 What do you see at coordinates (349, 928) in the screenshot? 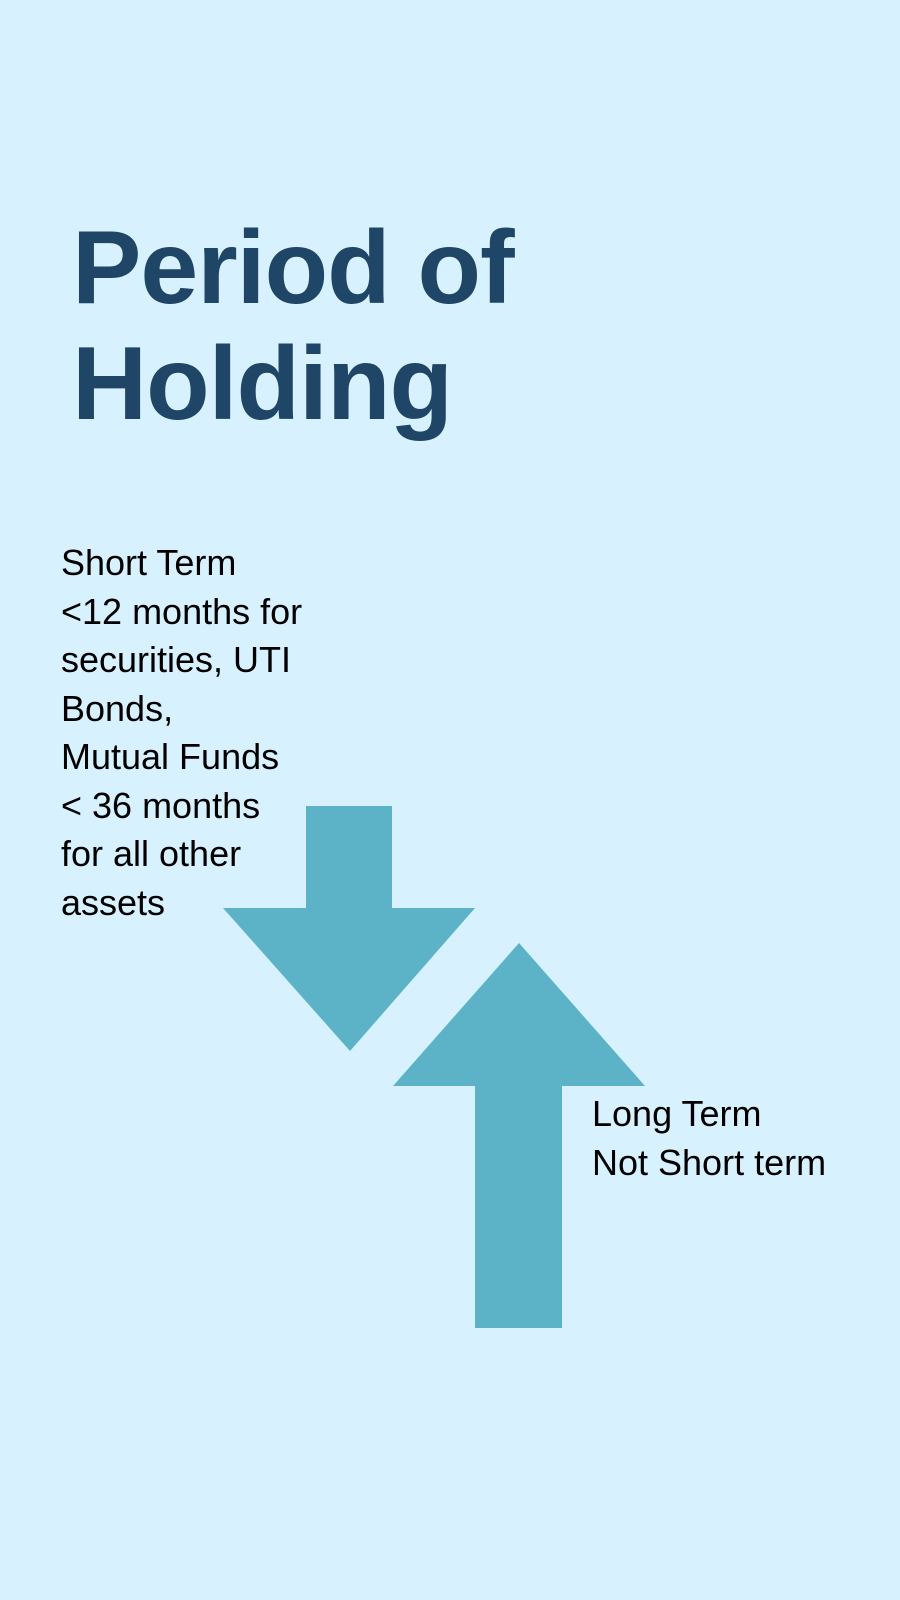
I see `down-arrow-icon` at bounding box center [349, 928].